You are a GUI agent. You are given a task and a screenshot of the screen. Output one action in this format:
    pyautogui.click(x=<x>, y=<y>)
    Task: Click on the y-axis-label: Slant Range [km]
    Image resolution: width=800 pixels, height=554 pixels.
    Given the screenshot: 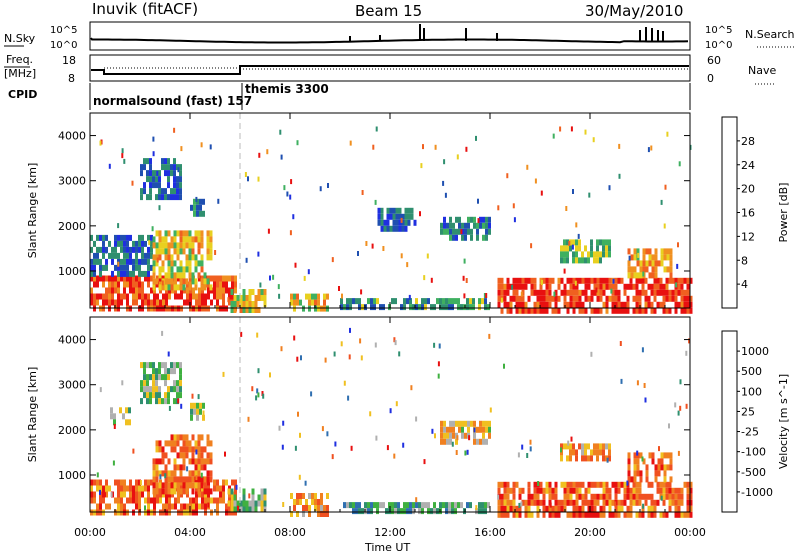 What is the action you would take?
    pyautogui.click(x=32, y=415)
    